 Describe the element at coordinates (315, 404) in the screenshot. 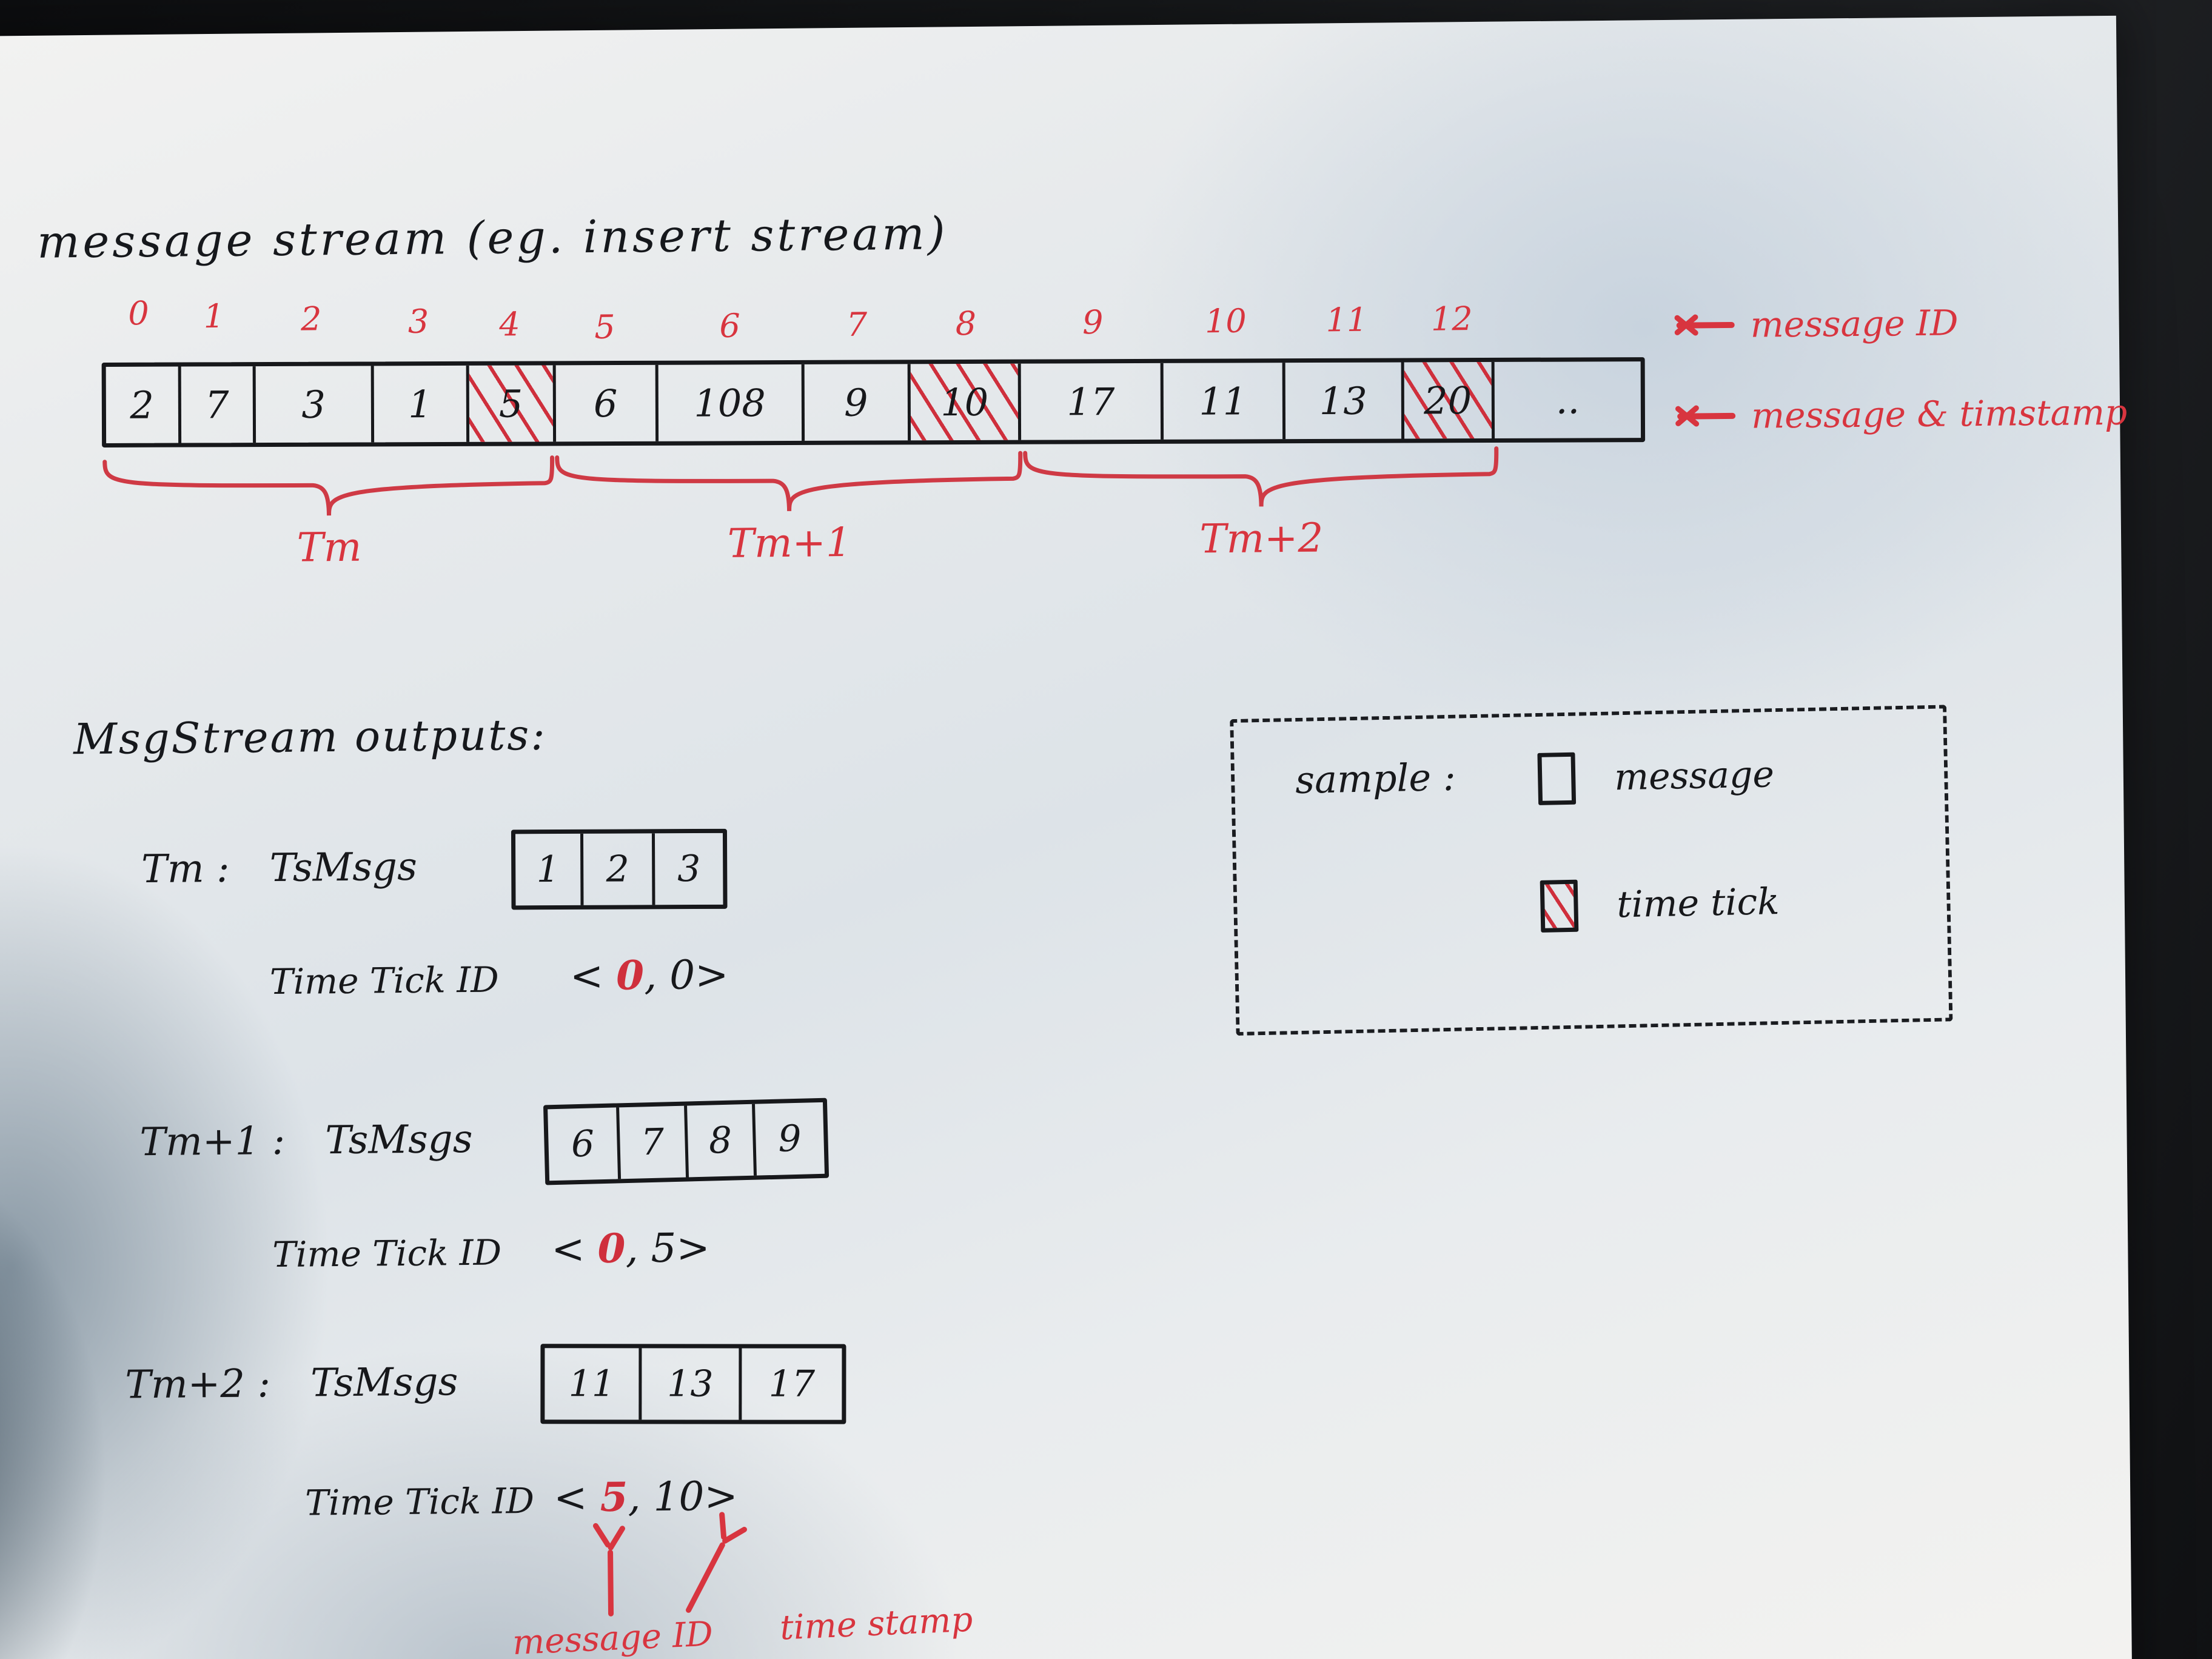

I see `stream-cell-2: 3` at that location.